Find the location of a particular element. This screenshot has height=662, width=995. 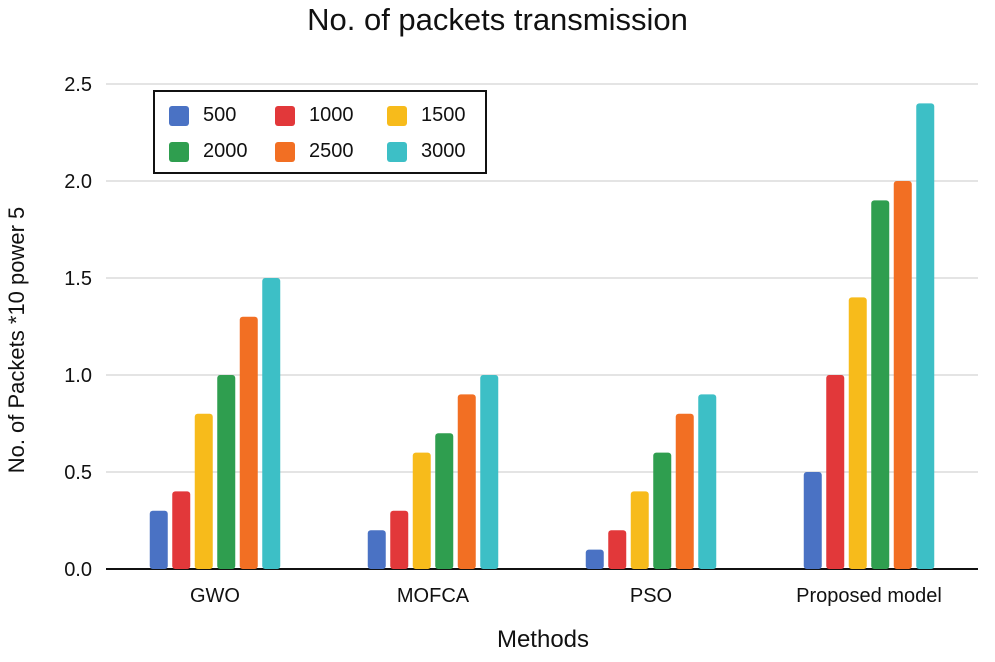

y-tick-label: 1.0 is located at coordinates (78, 376).